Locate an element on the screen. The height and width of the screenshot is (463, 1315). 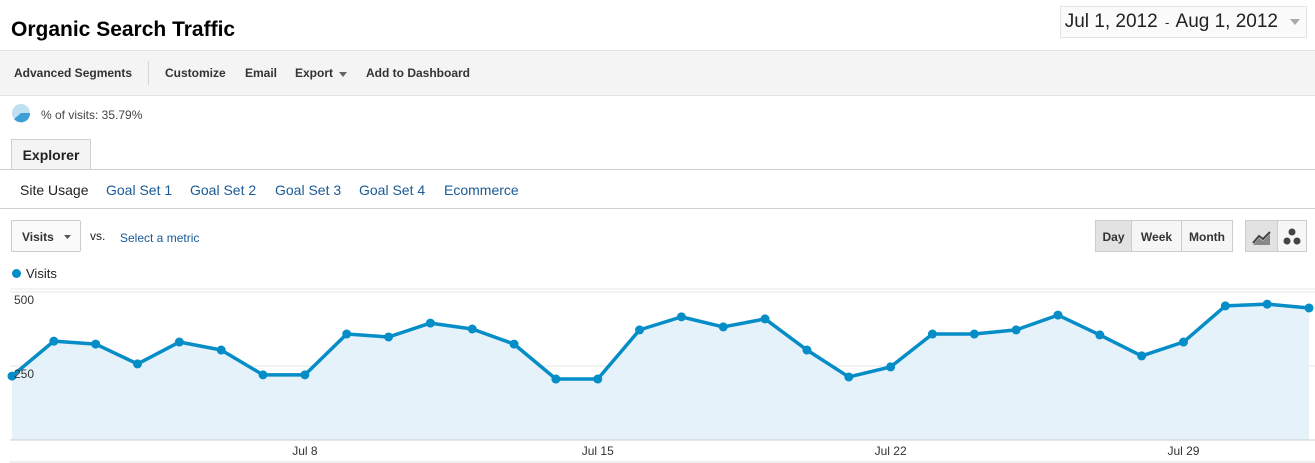
legend-label: Visits is located at coordinates (41, 273).